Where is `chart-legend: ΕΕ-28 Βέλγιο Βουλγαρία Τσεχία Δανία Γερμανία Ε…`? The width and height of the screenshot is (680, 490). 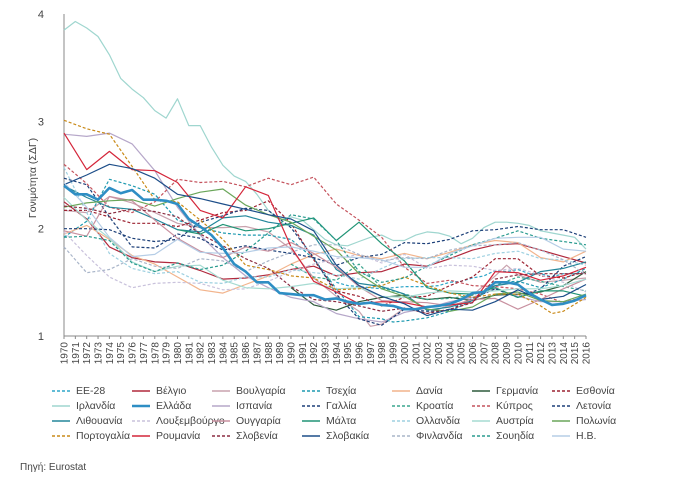
chart-legend: ΕΕ-28 Βέλγιο Βουλγαρία Τσεχία Δανία Γερμανία Ε… is located at coordinates (357, 414).